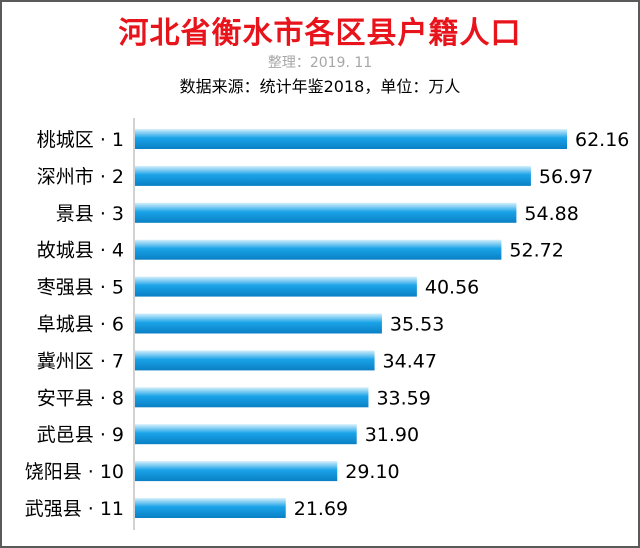 This screenshot has height=548, width=640. What do you see at coordinates (392, 435) in the screenshot?
I see `value-label: 31.90` at bounding box center [392, 435].